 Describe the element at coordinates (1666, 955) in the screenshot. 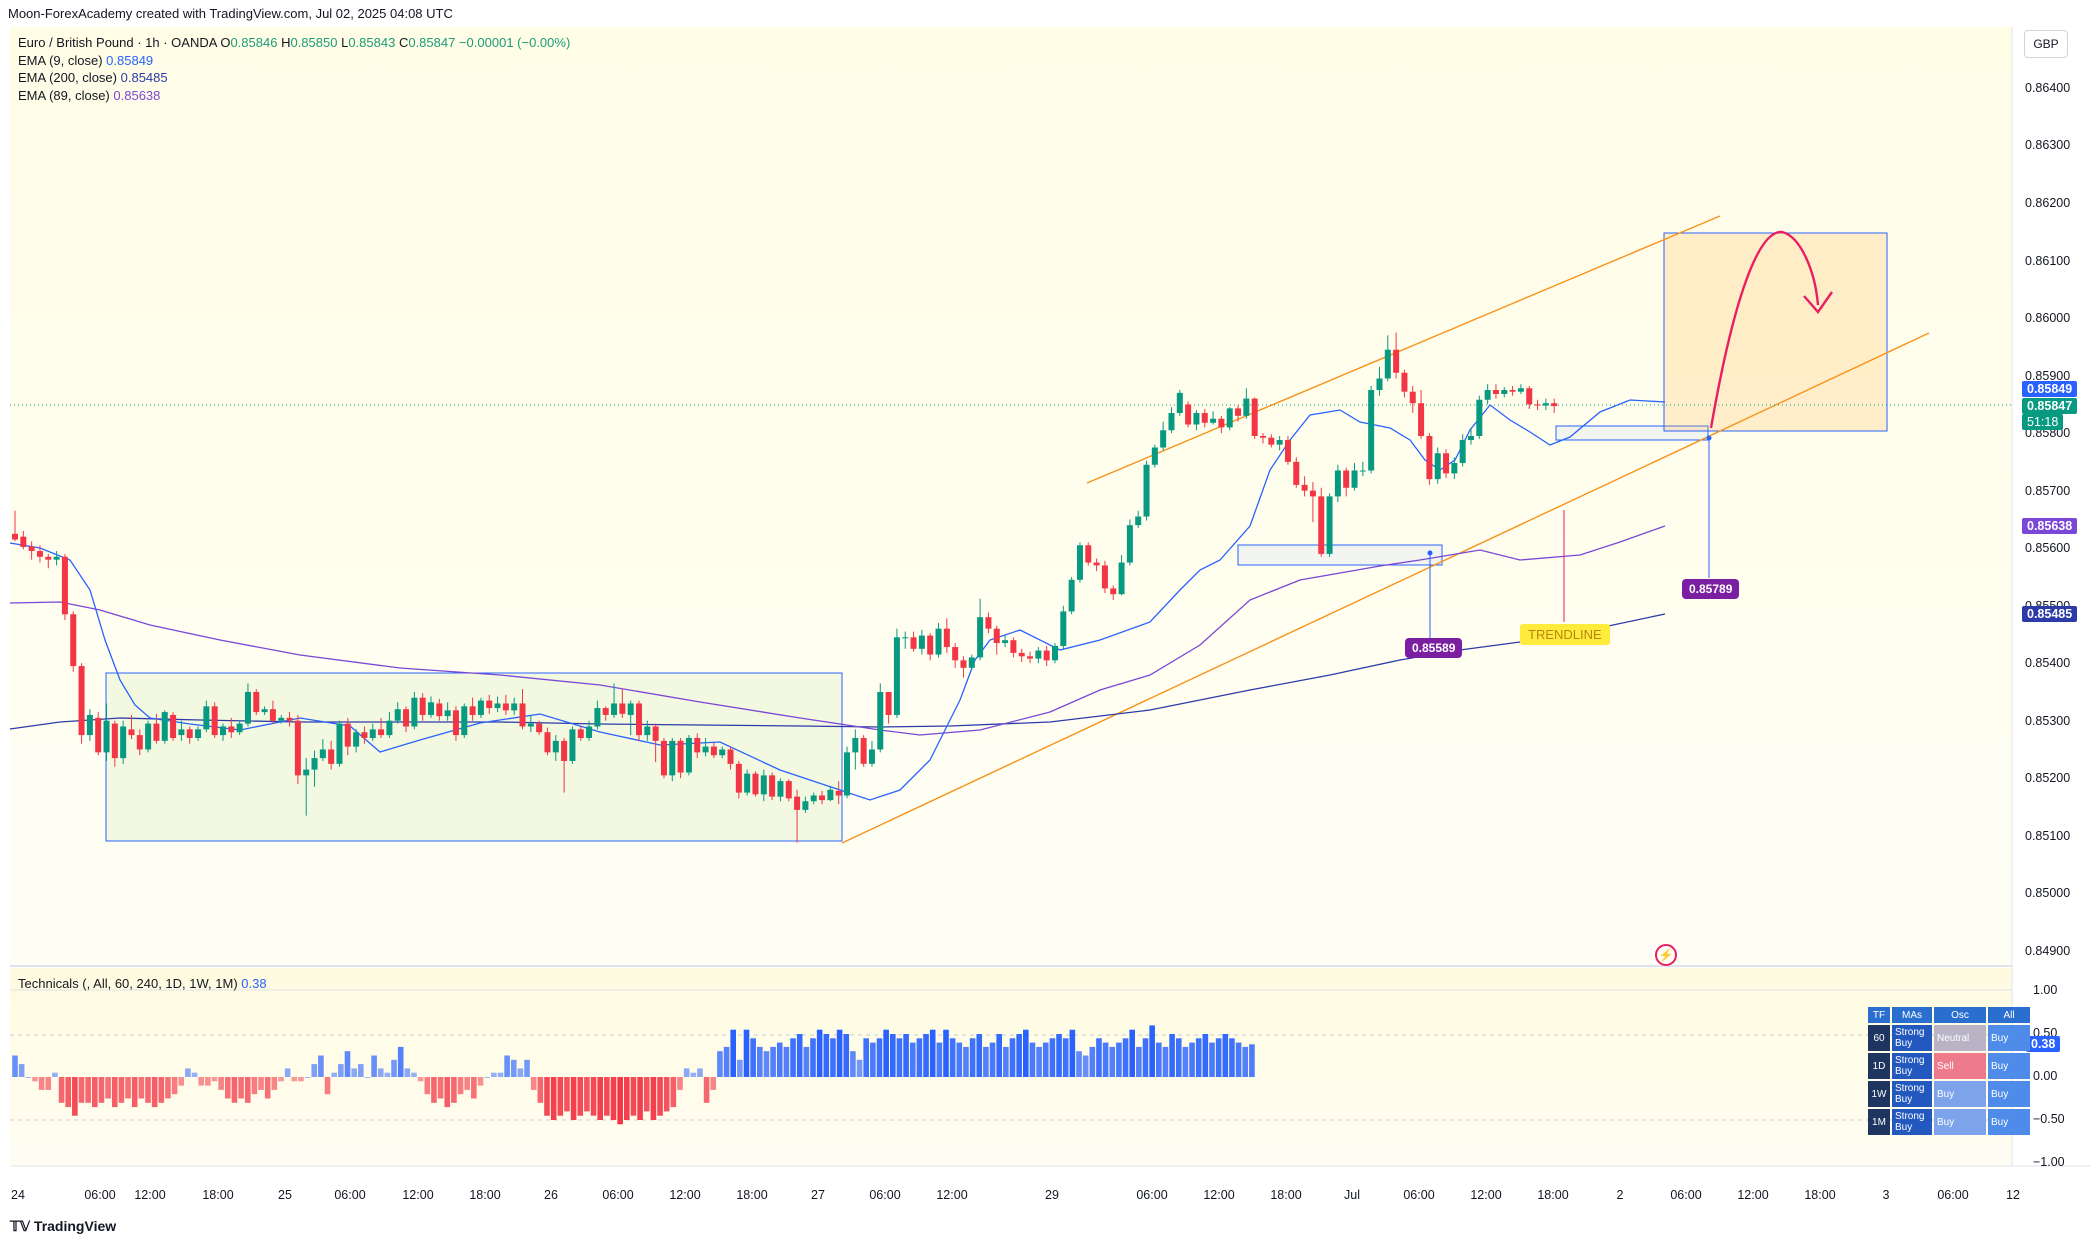

I see `lightning-icon: ⚡` at that location.